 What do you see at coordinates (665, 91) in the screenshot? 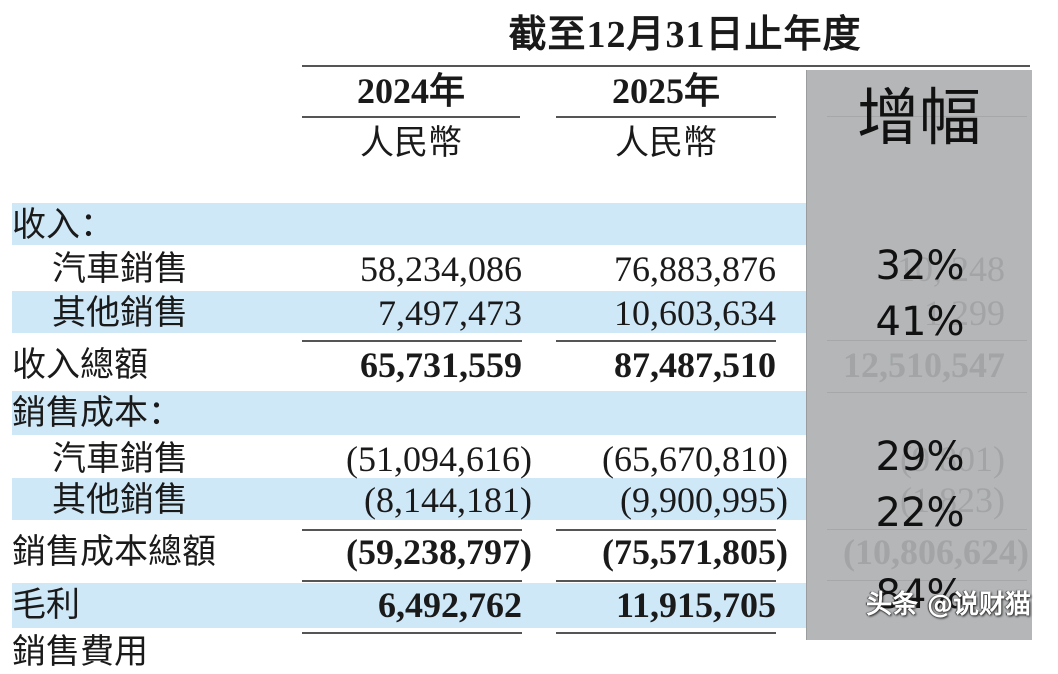
I see `column-header-2025-year: 2025年` at bounding box center [665, 91].